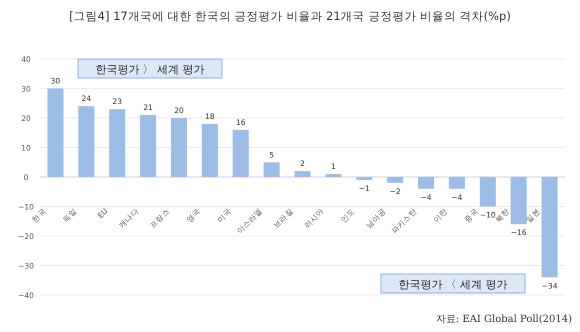 This screenshot has height=332, width=580. Describe the element at coordinates (453, 284) in the screenshot. I see `annotation: 한국평가 〈 세계 평가` at that location.